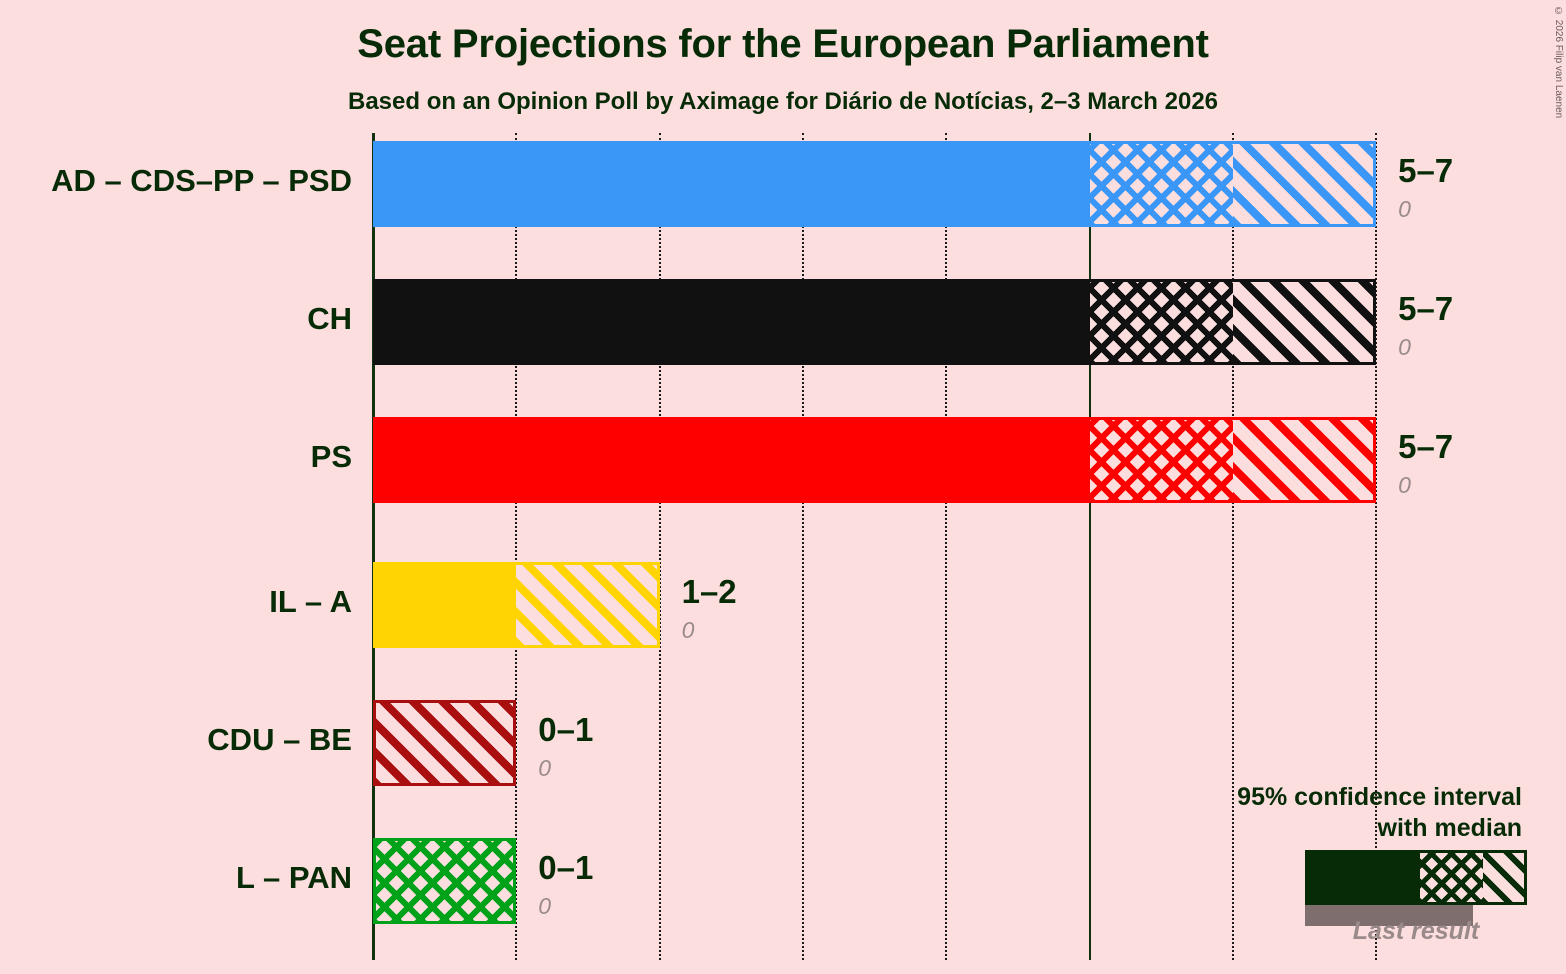 Image resolution: width=1566 pixels, height=974 pixels. I want to click on legend-segment-diag, so click(1504, 877).